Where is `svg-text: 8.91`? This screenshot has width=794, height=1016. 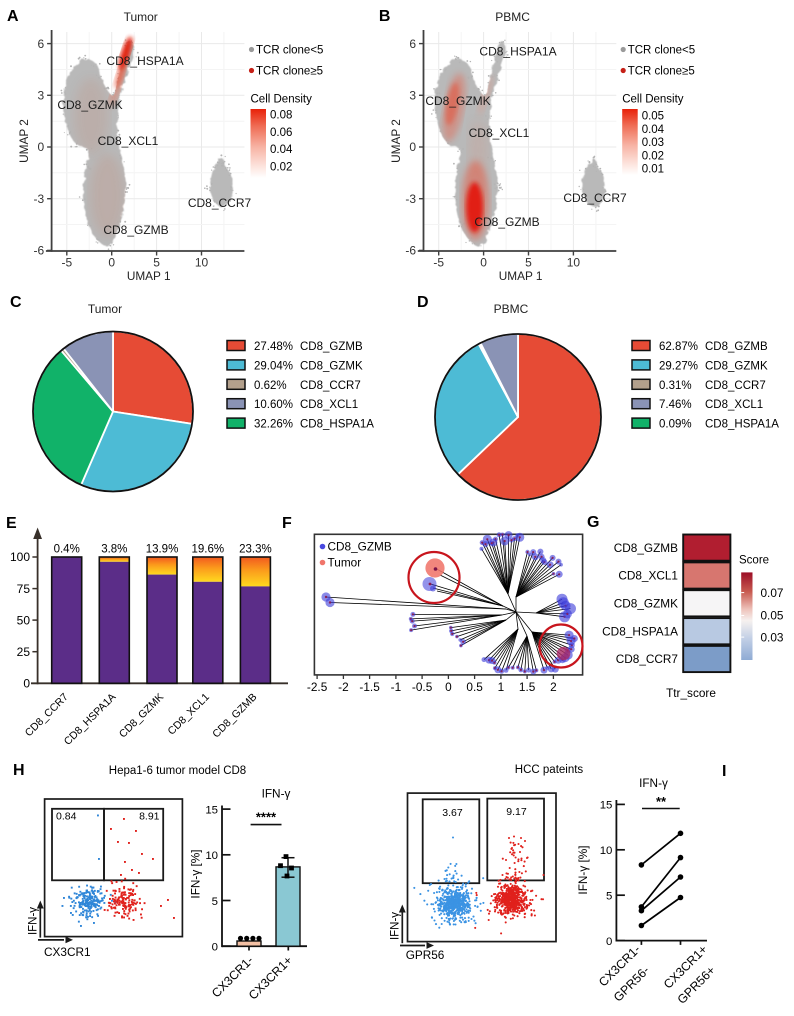 svg-text: 8.91 is located at coordinates (149, 817).